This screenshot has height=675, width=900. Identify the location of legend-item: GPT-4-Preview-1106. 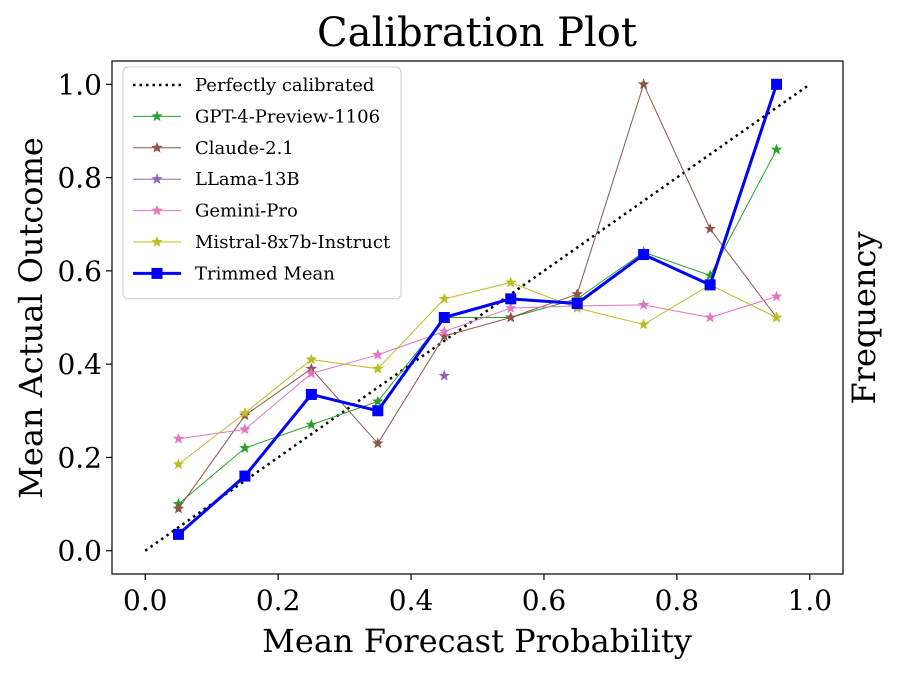
(256, 116).